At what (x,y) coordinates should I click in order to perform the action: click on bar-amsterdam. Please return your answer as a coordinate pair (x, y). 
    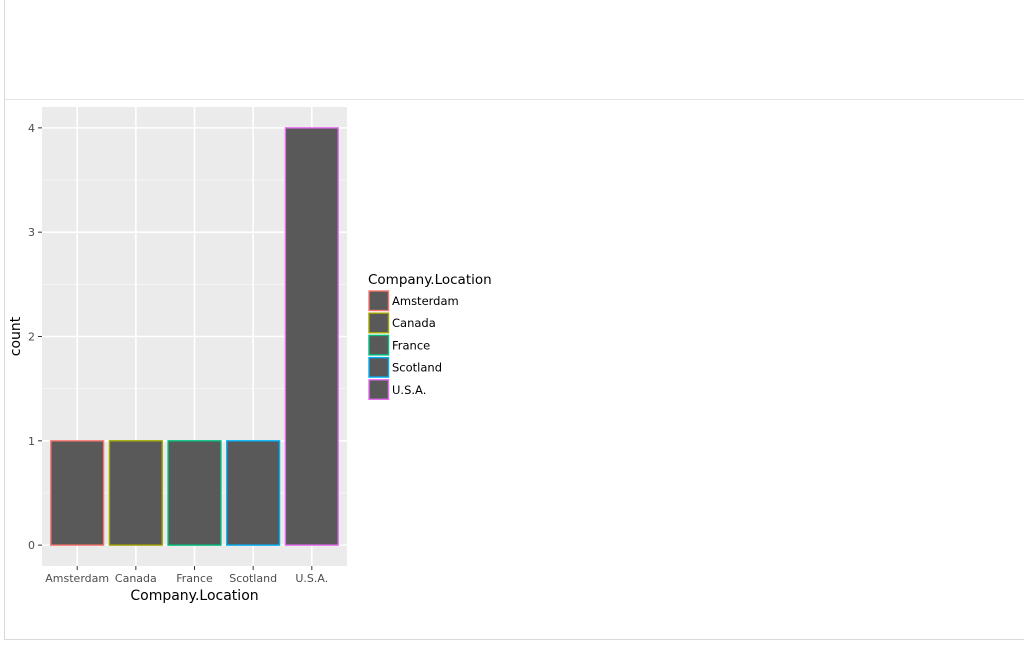
    Looking at the image, I should click on (77, 493).